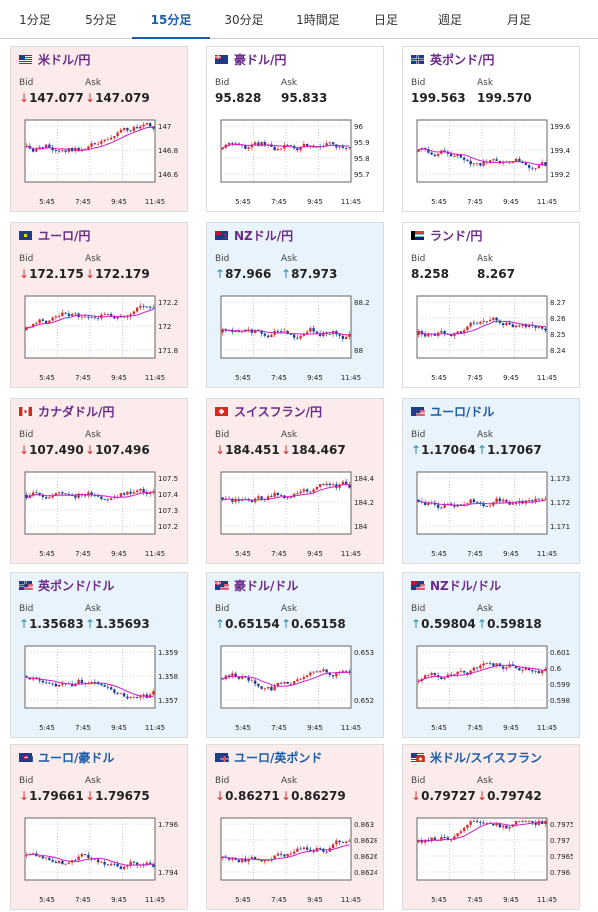 Image resolution: width=598 pixels, height=912 pixels. Describe the element at coordinates (100, 336) in the screenshot. I see `price-chart: 172.2 172 171.8 5:45 7:45 9:45 11:45` at that location.